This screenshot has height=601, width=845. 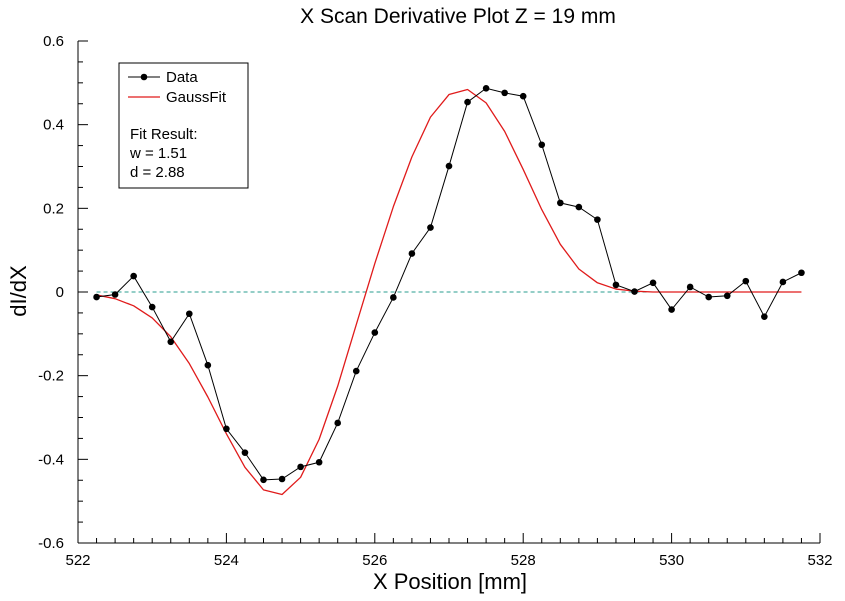 I want to click on fit-w-value: w = 1.51, so click(x=158, y=153).